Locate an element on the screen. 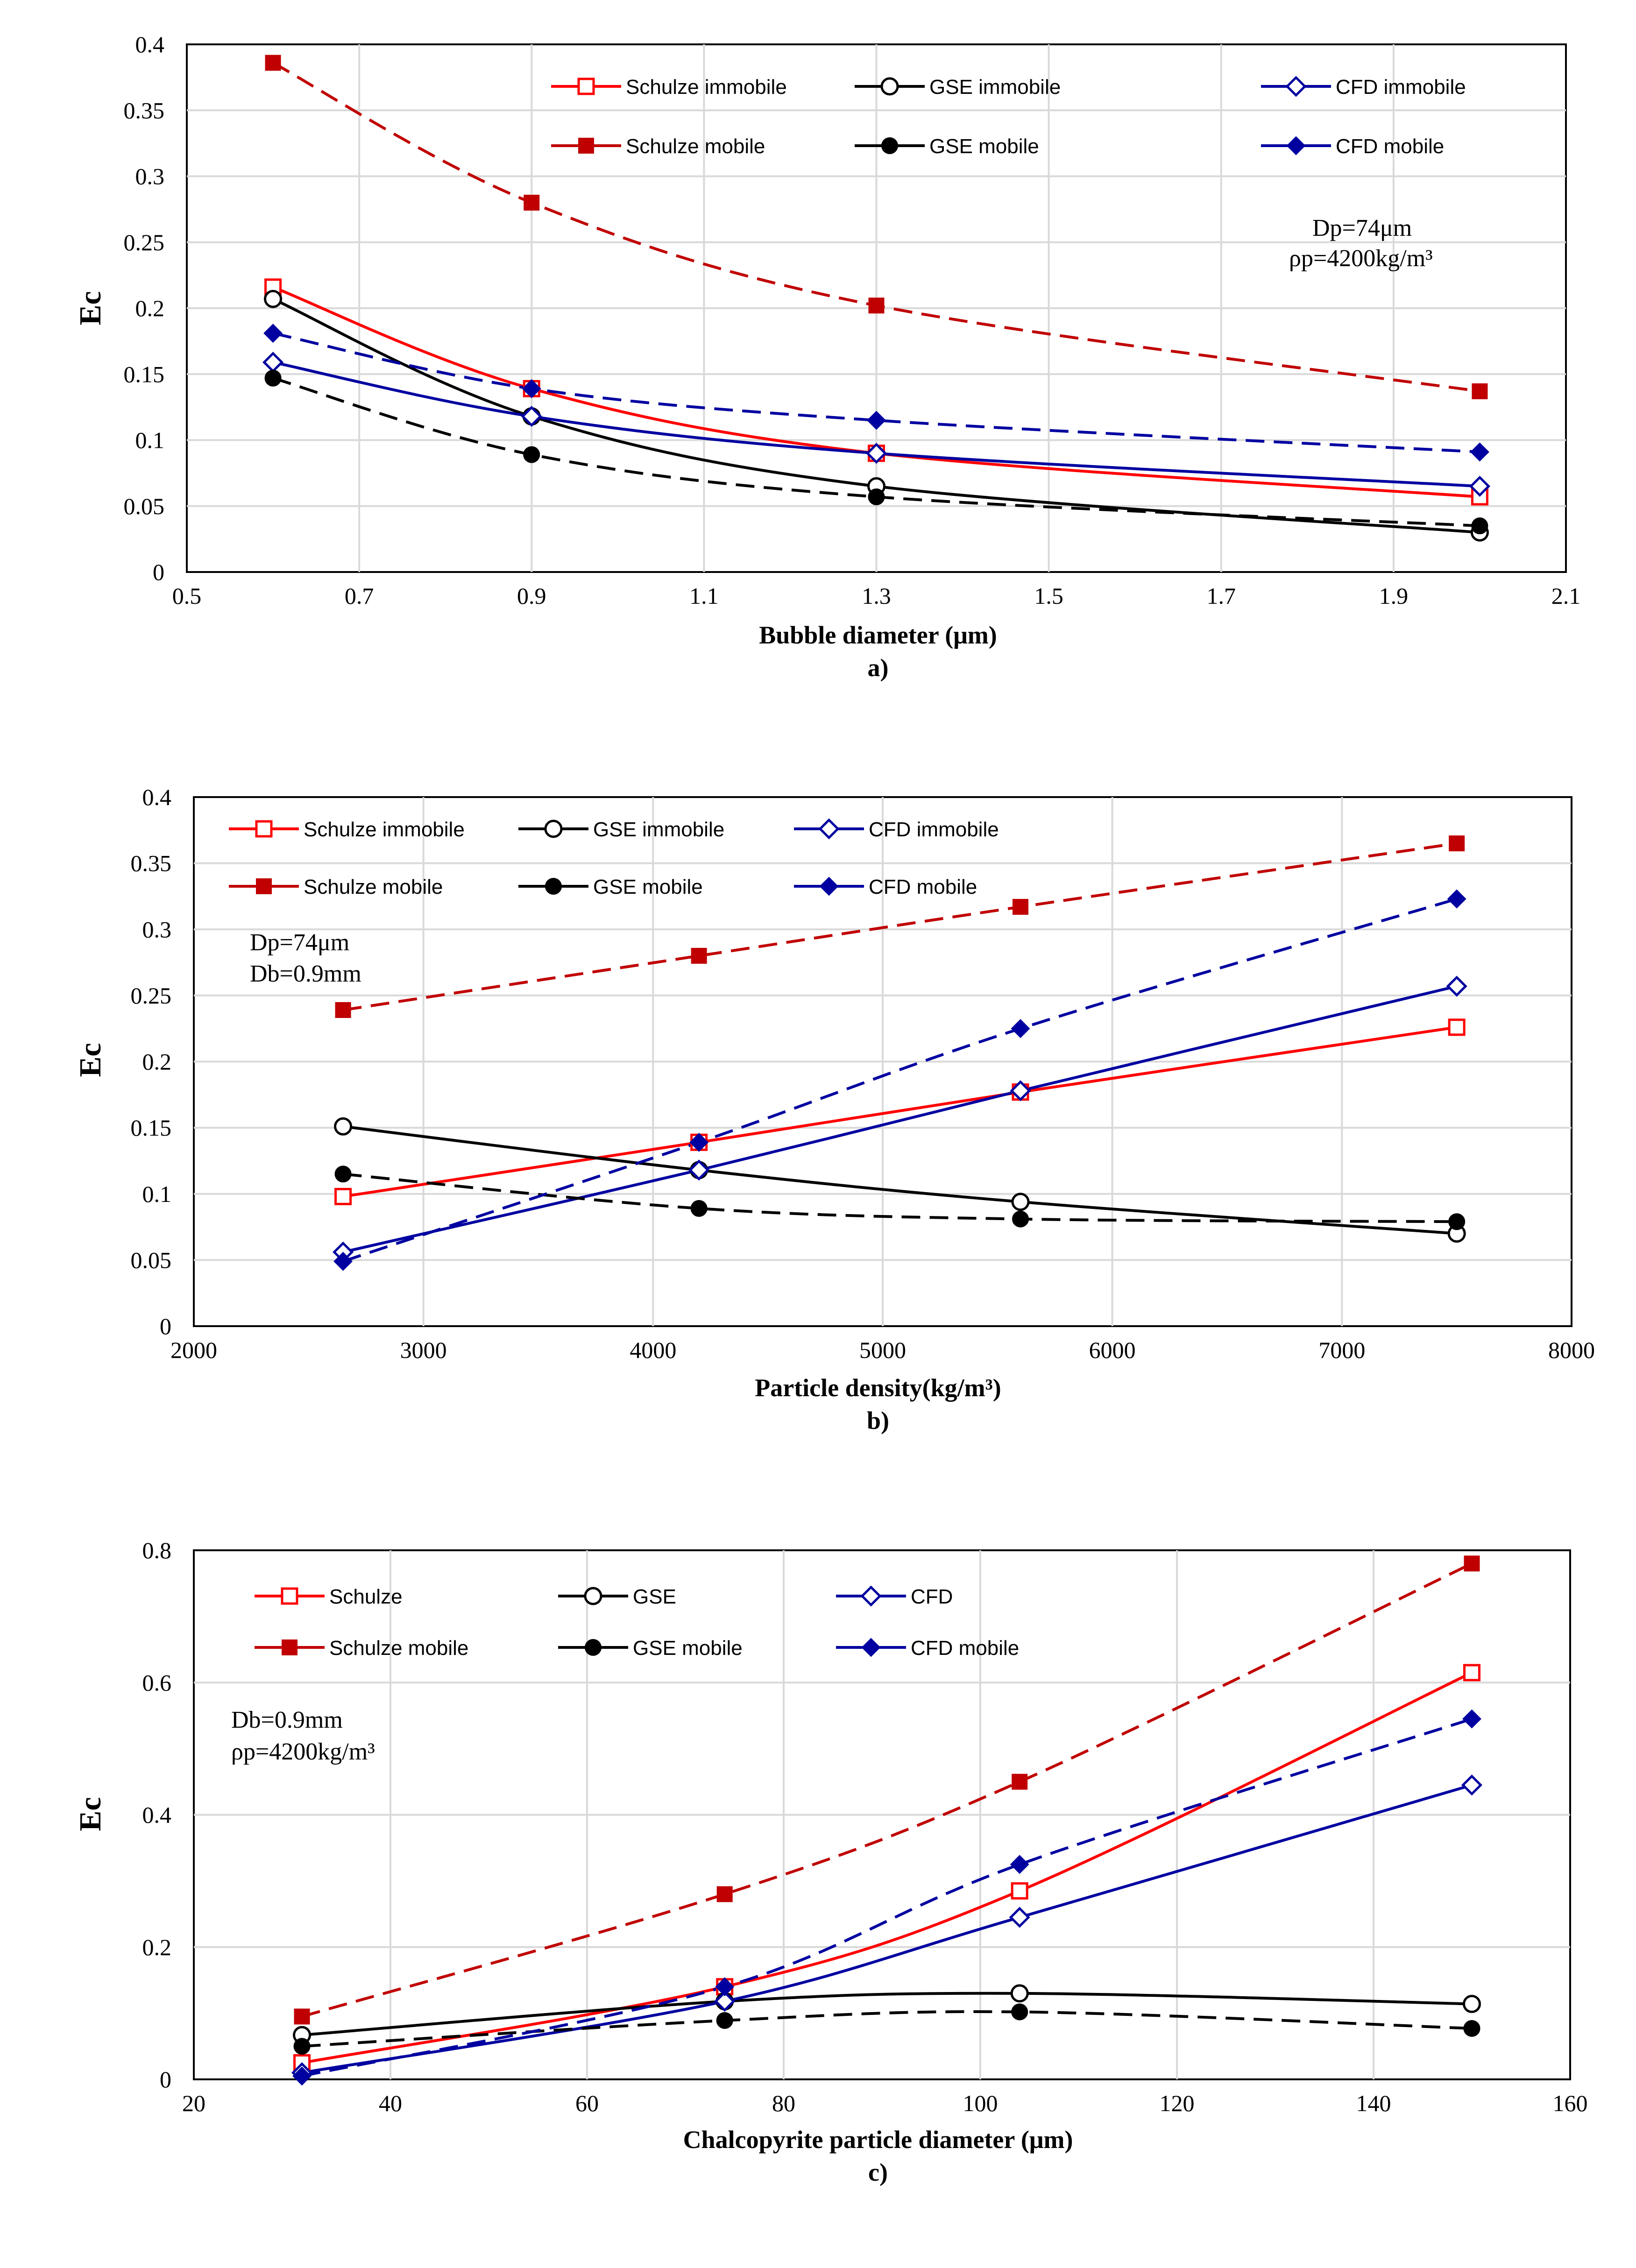  legend-marker-c-schulze-mobile is located at coordinates (289, 1647).